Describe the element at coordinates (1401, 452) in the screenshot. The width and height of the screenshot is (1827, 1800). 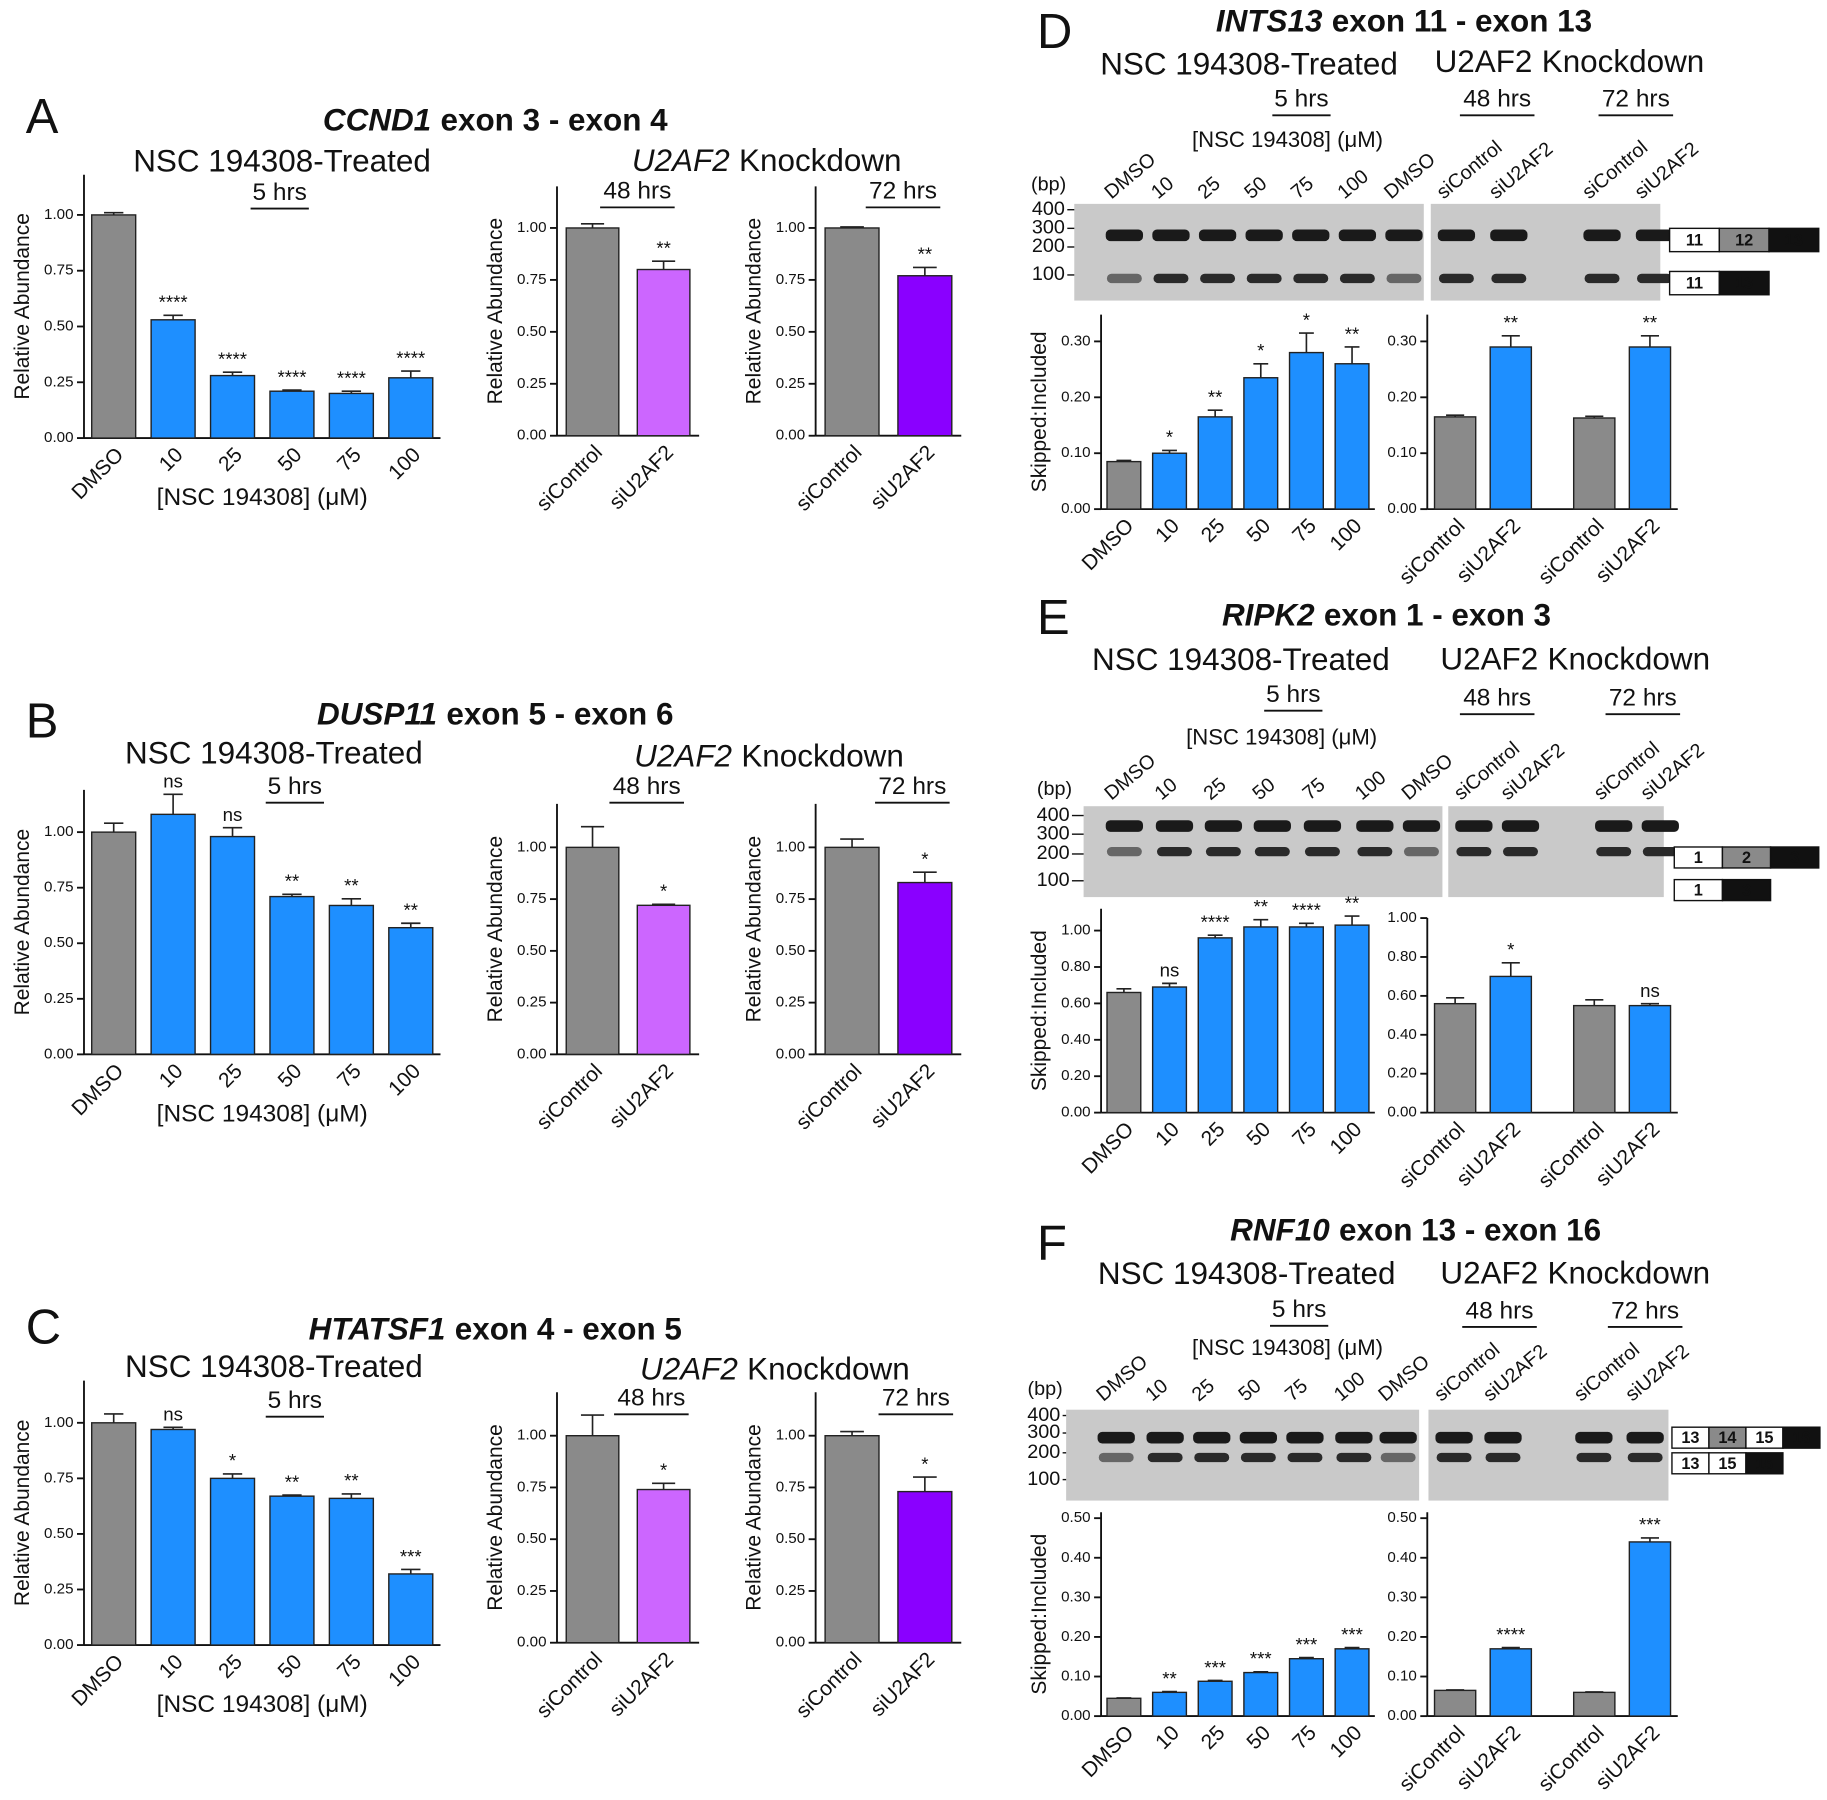
I see `y-tick-label: 0.10` at that location.